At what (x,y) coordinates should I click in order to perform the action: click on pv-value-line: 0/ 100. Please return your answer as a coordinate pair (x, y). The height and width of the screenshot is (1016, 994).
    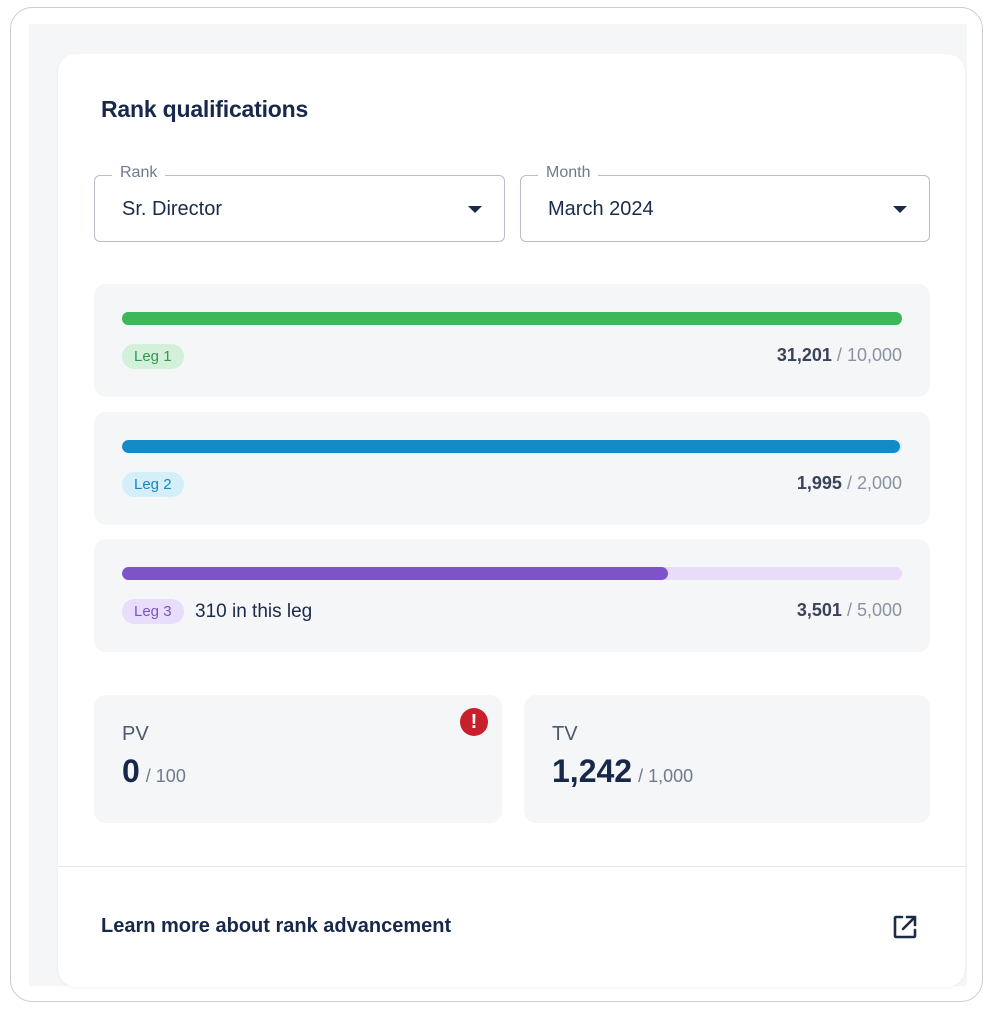
    Looking at the image, I should click on (154, 771).